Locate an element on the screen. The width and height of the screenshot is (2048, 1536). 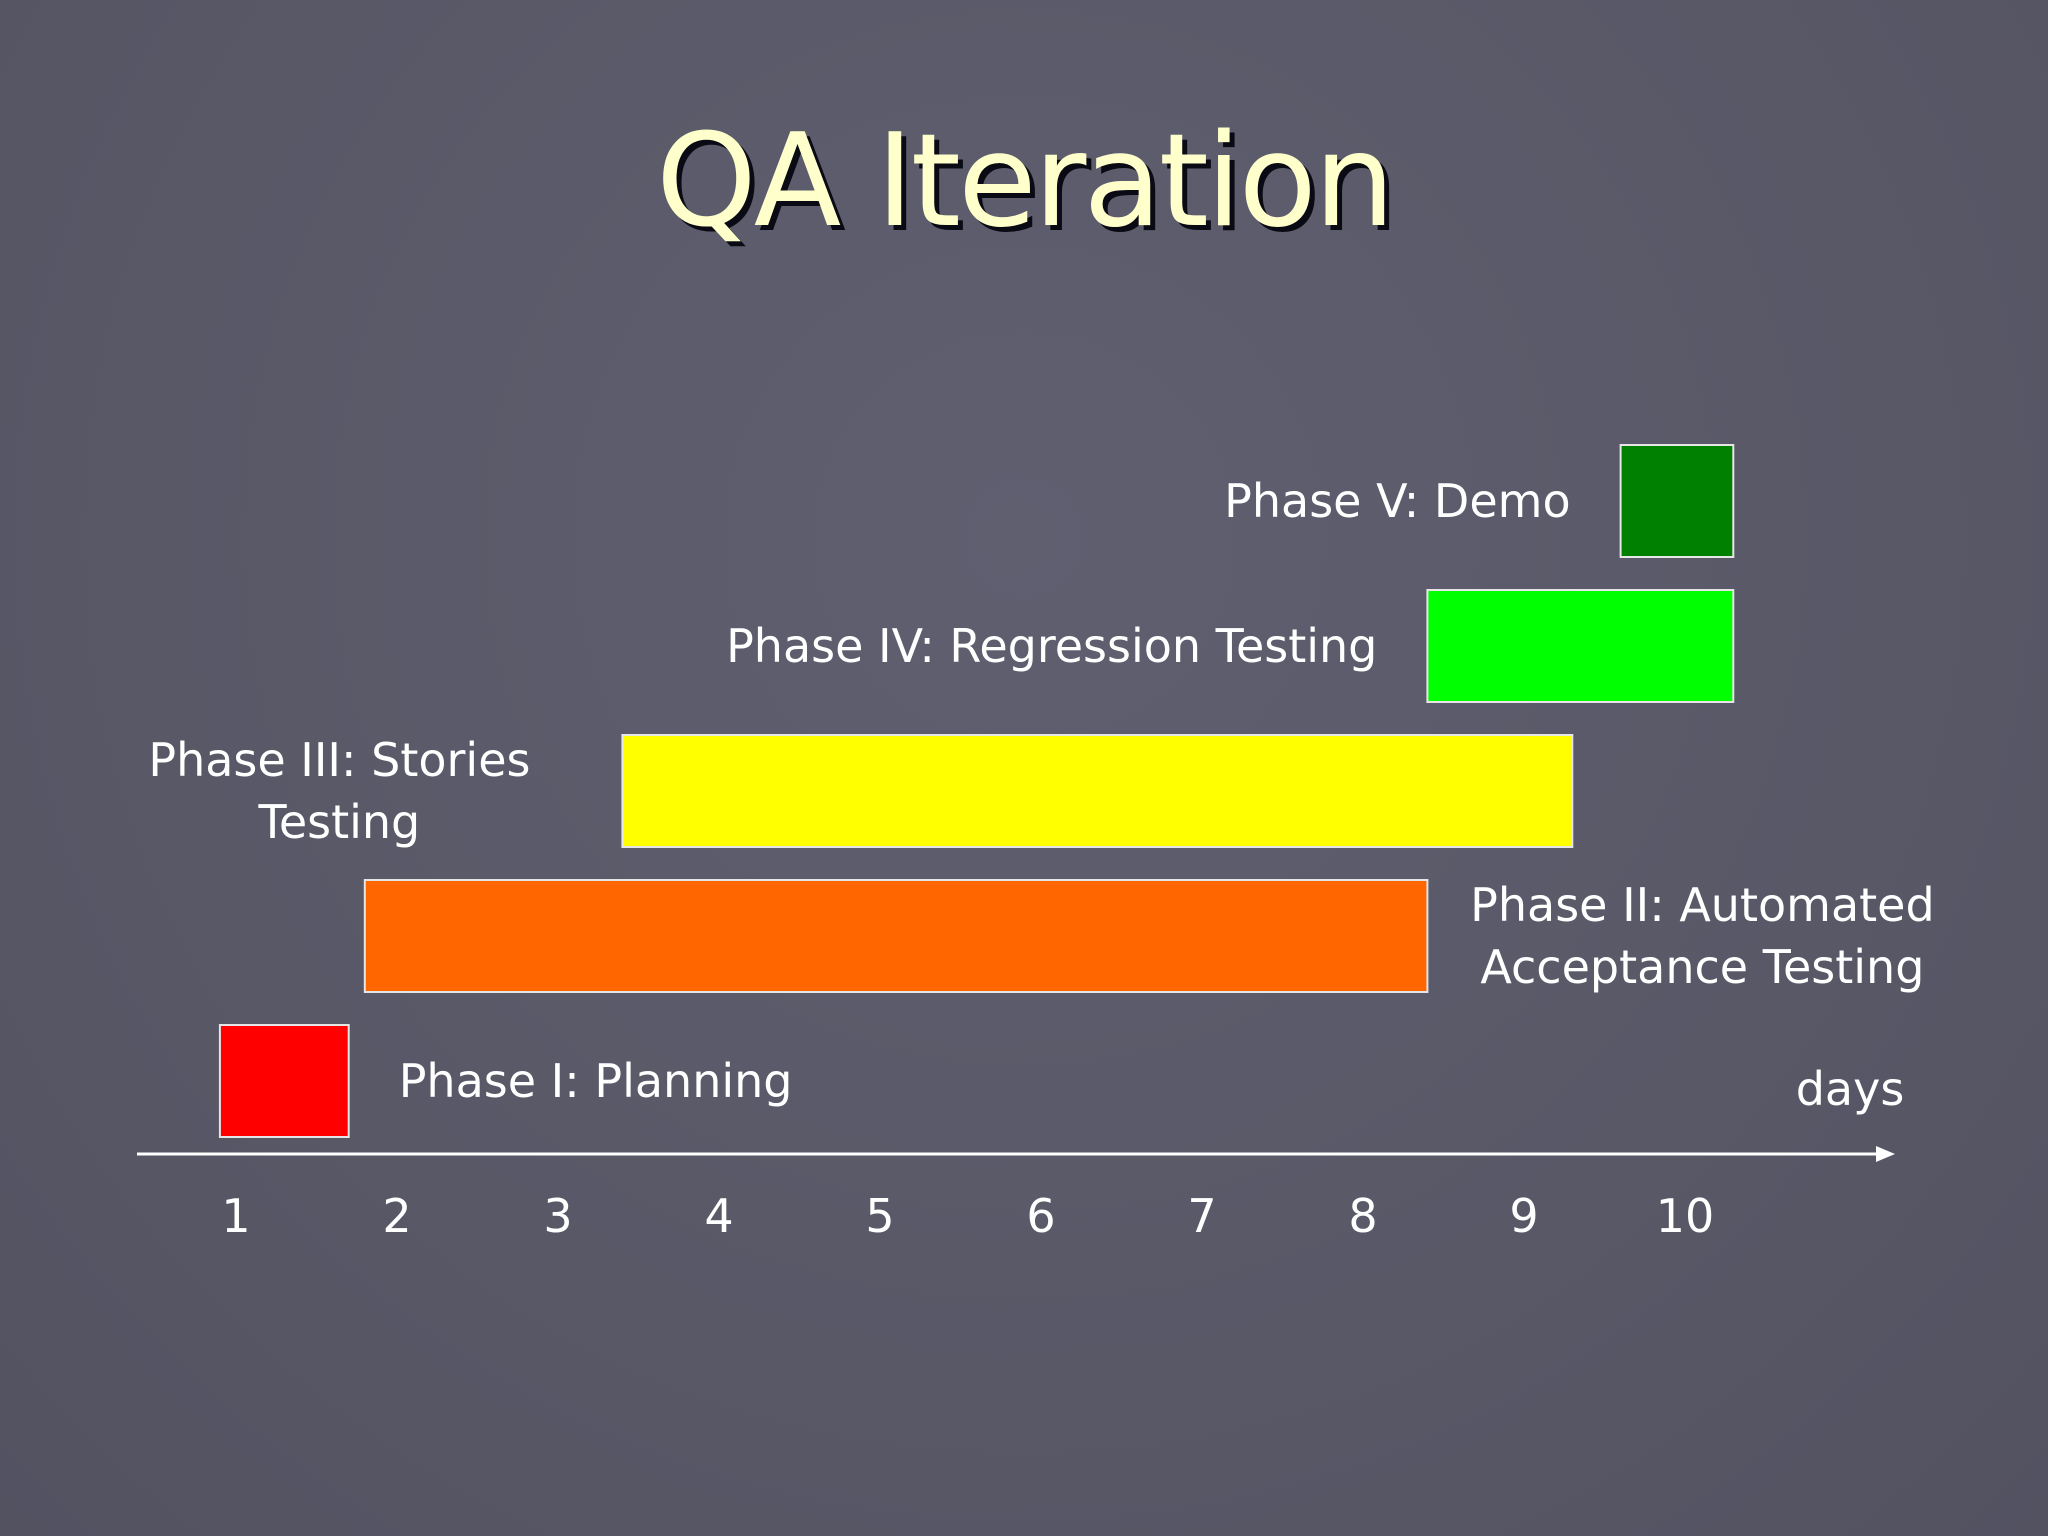
gantt-task-label: Phase V: Demo is located at coordinates (1397, 501).